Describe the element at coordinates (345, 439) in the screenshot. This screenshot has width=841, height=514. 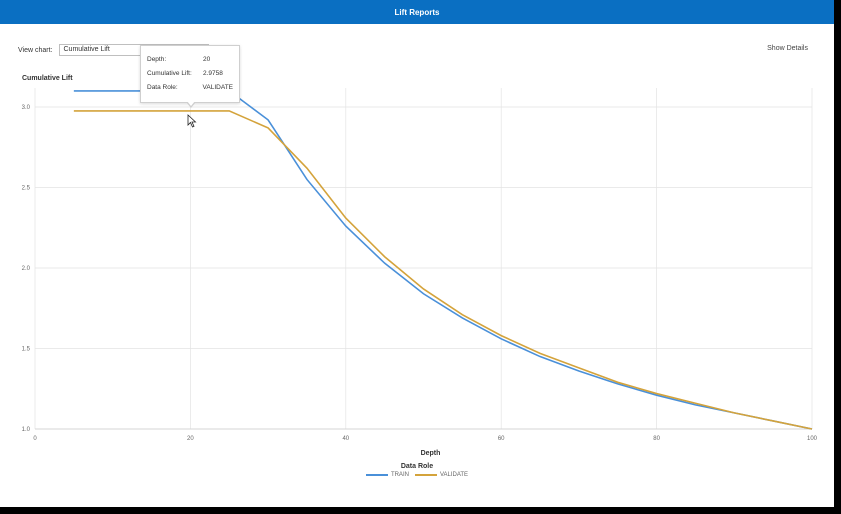
I see `x-tick-label: 40` at that location.